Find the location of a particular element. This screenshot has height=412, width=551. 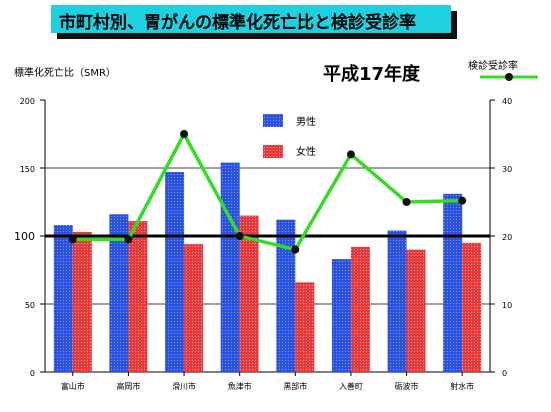

x-tick-label: 入善町 is located at coordinates (351, 386).